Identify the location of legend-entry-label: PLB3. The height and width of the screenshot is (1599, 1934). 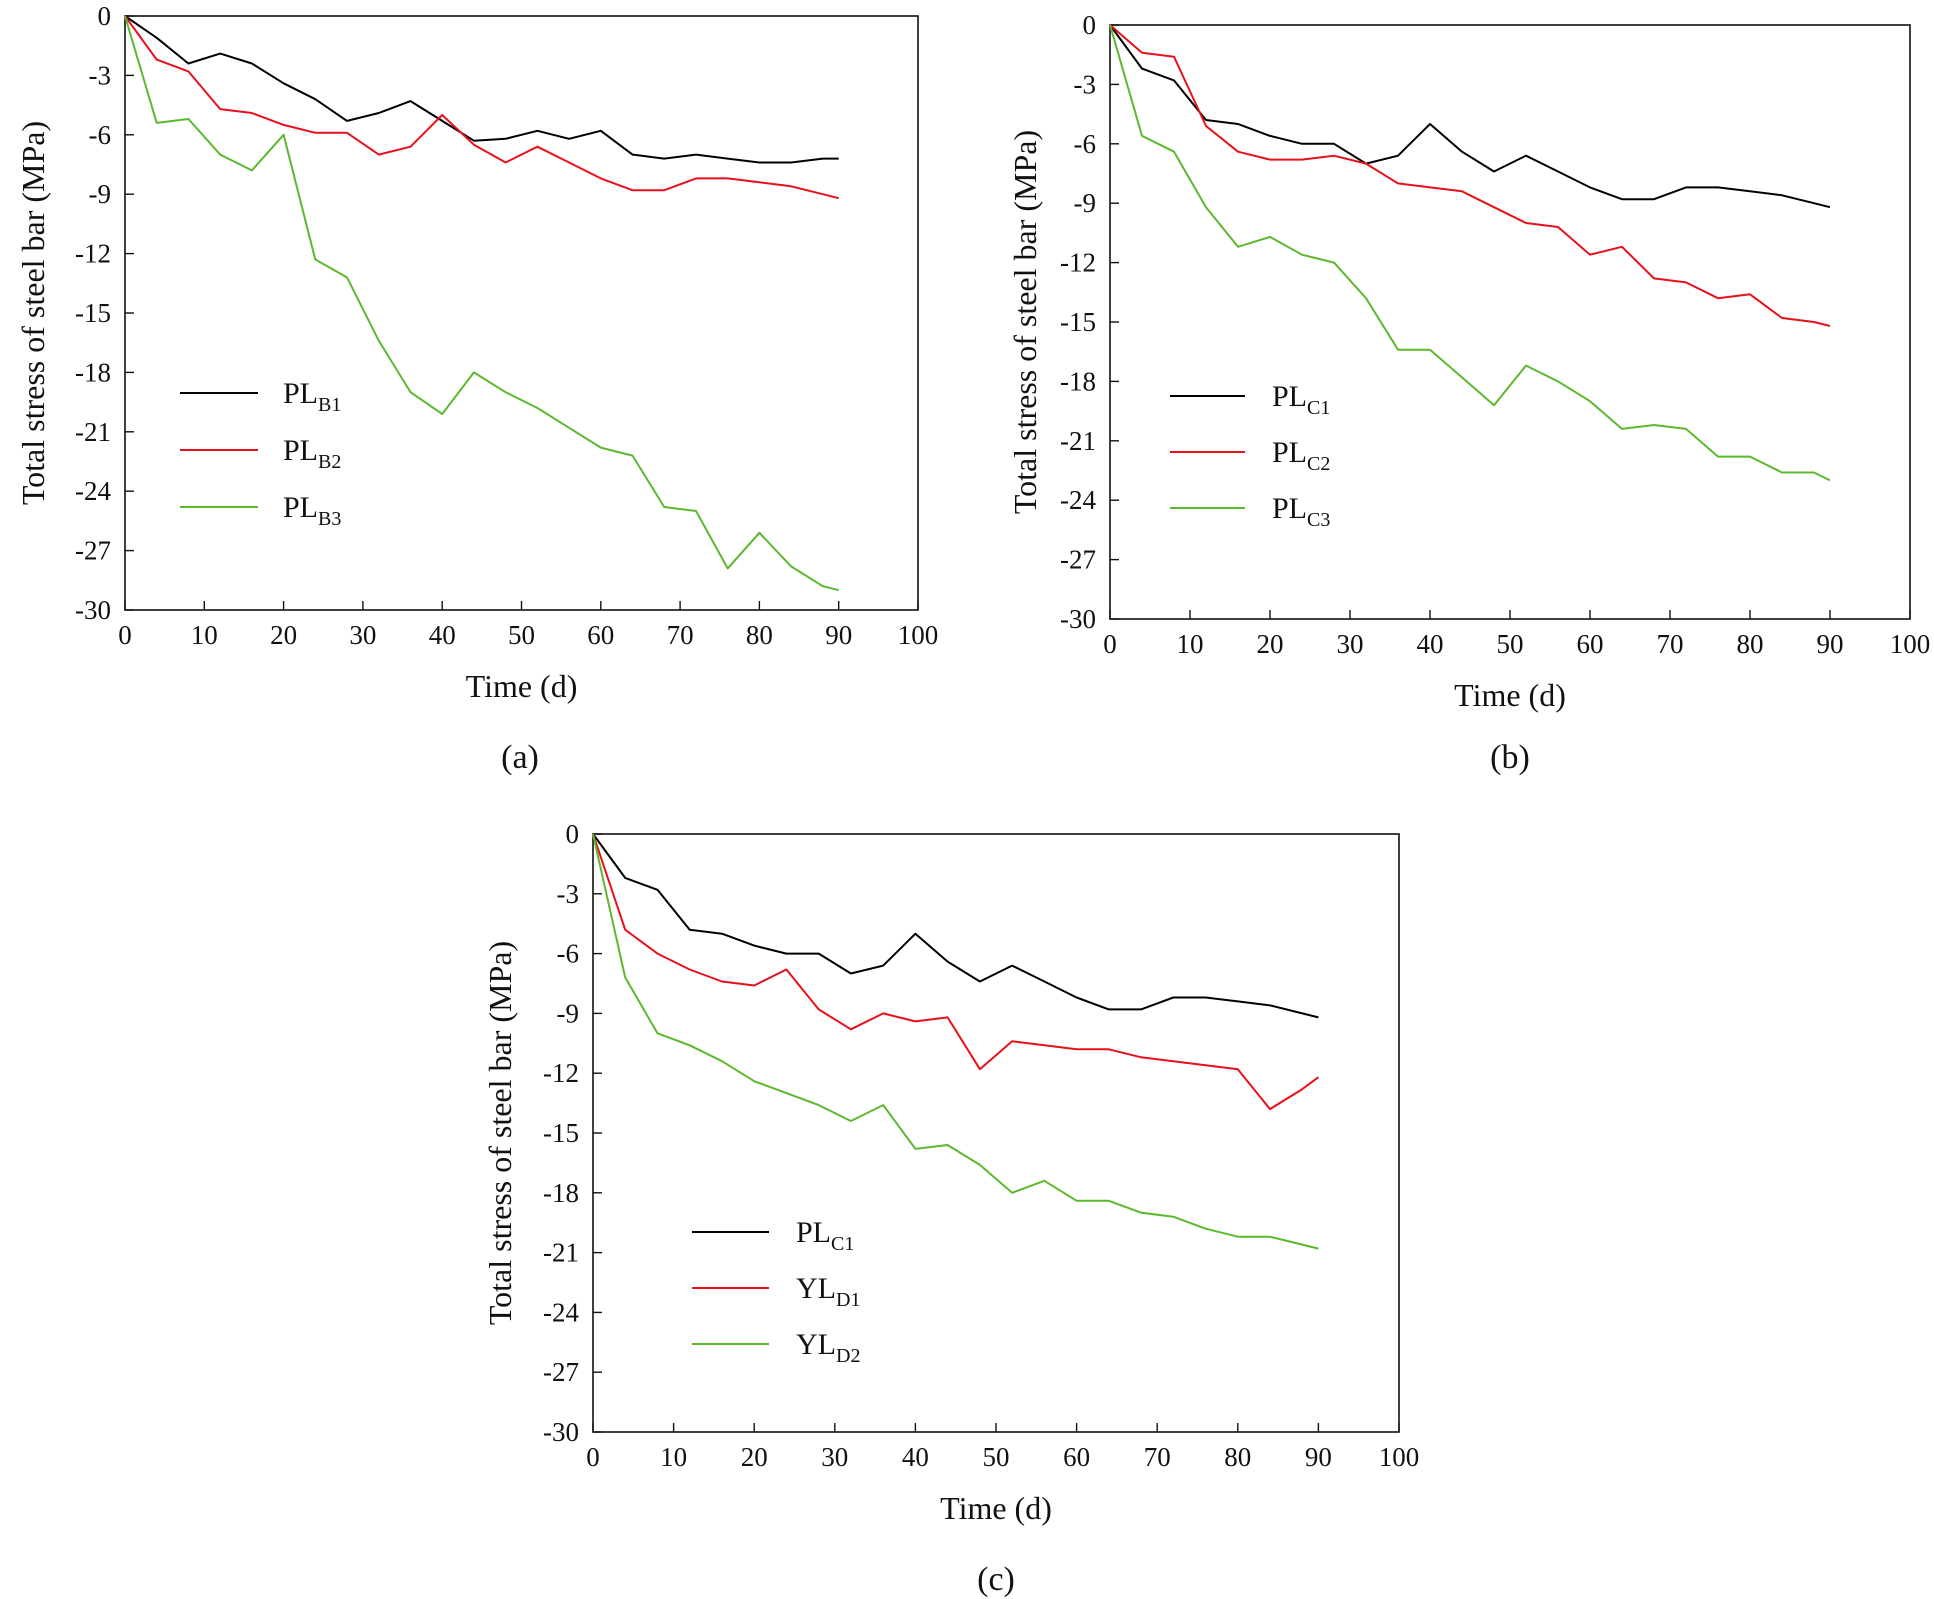
(312, 510).